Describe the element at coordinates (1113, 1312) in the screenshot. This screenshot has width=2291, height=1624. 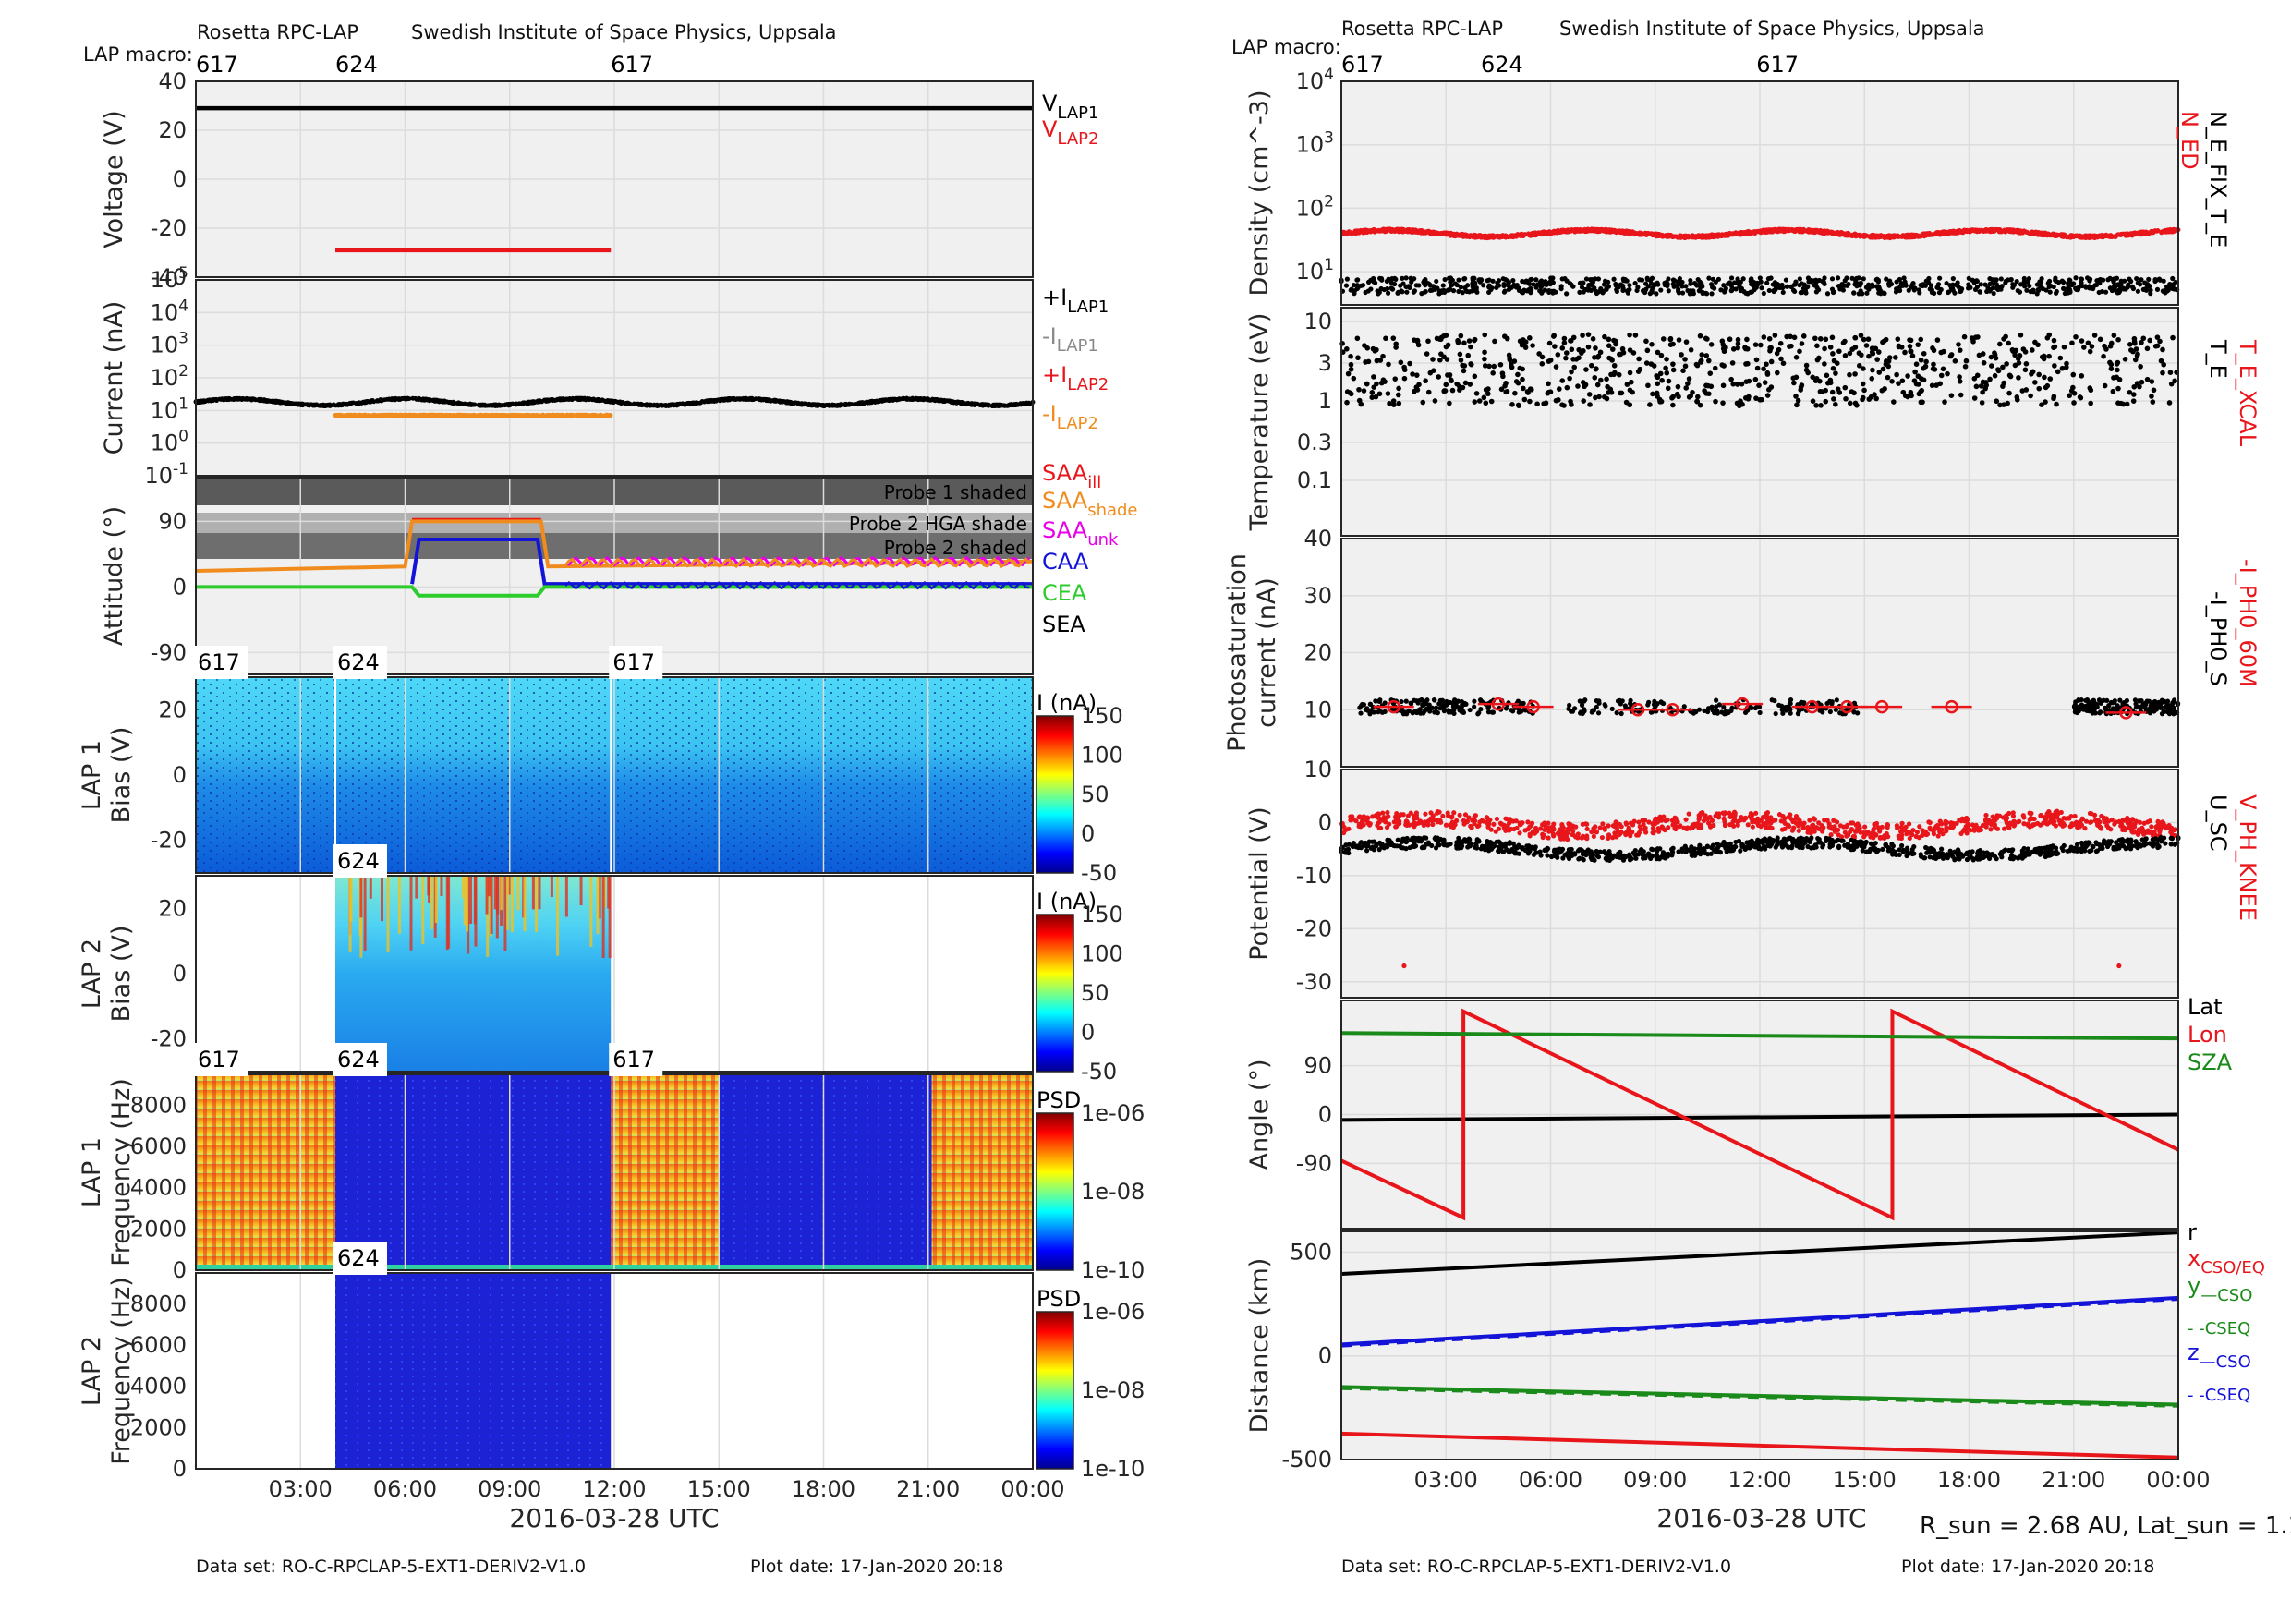
I see `colorbar-tick: 1e-06` at that location.